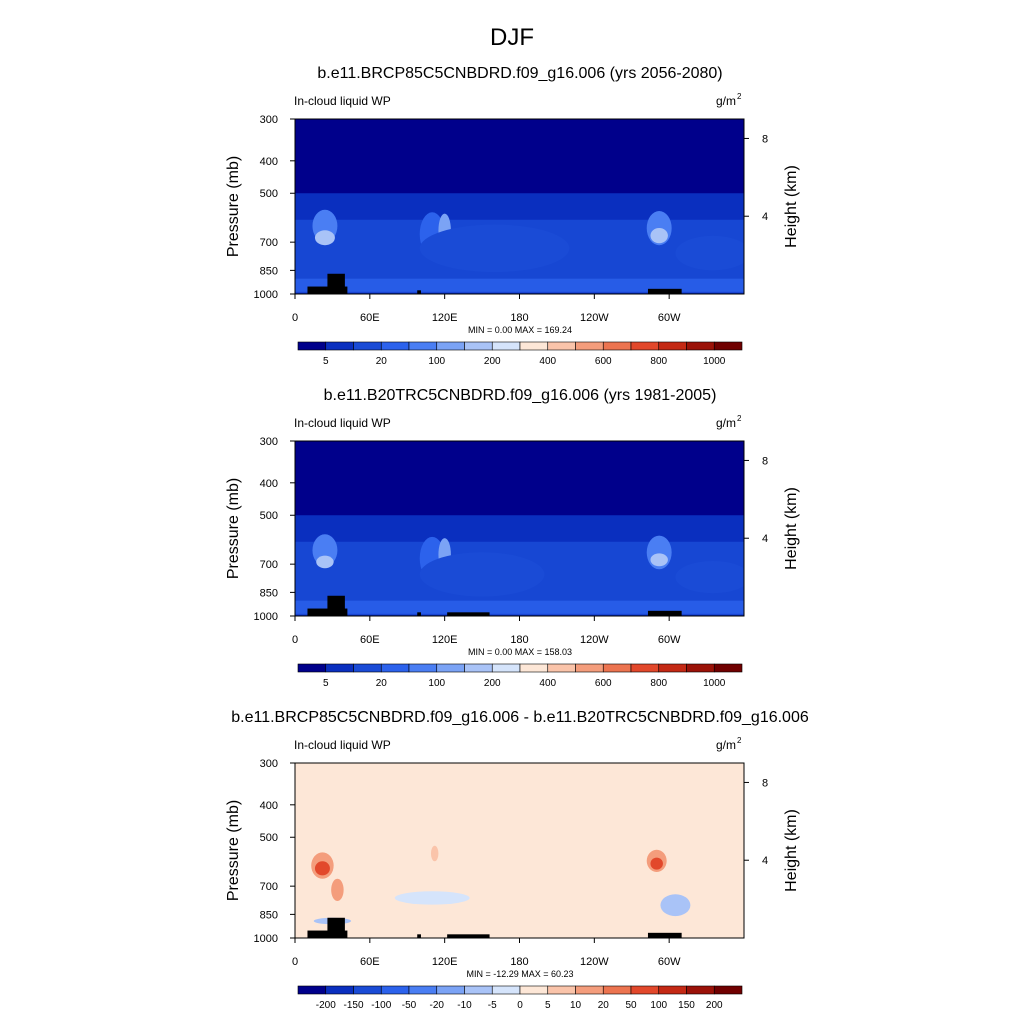 The height and width of the screenshot is (1024, 1024). Describe the element at coordinates (492, 683) in the screenshot. I see `colorbar-label: 200` at that location.